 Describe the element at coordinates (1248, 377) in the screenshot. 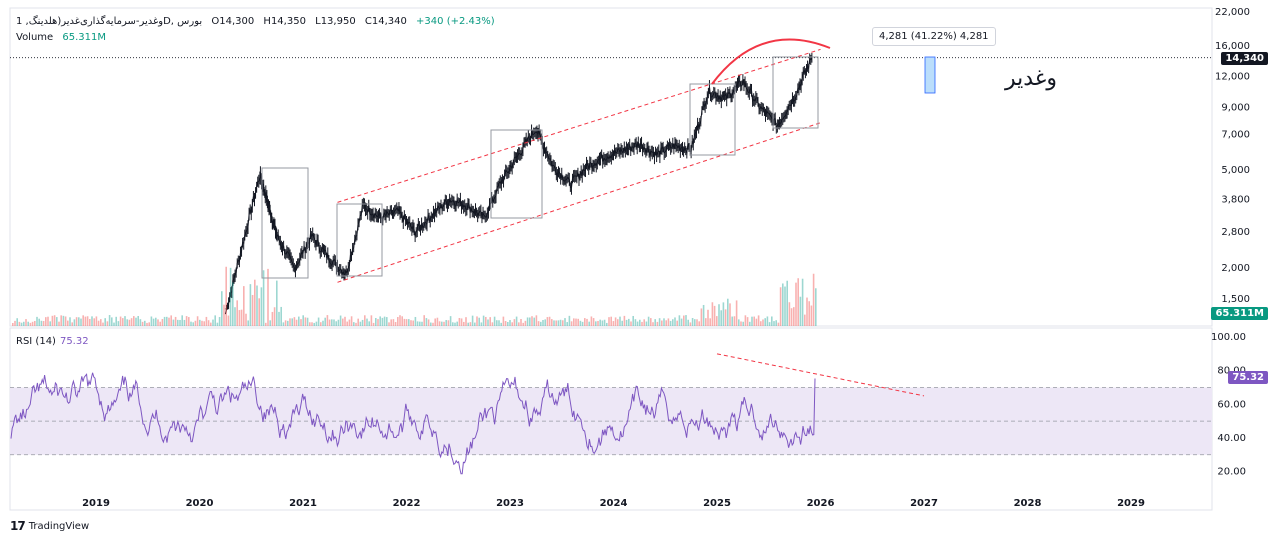

I see `rsi-tag: 75.32` at that location.